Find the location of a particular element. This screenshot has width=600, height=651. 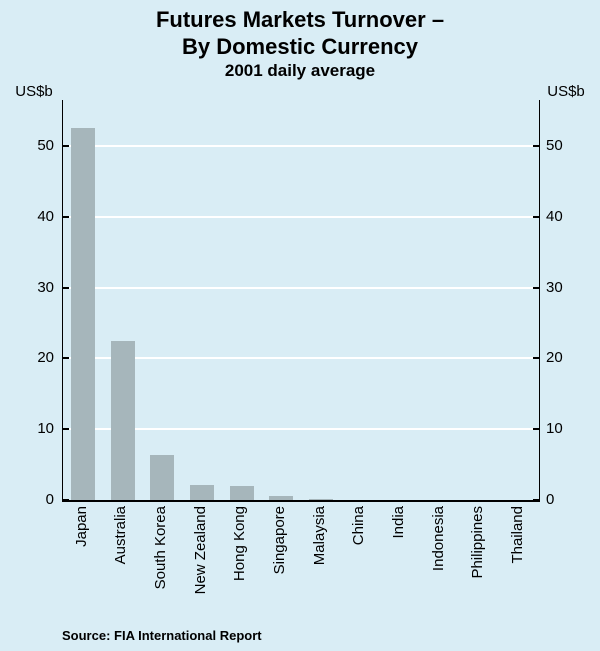

bar-japan is located at coordinates (82, 314).